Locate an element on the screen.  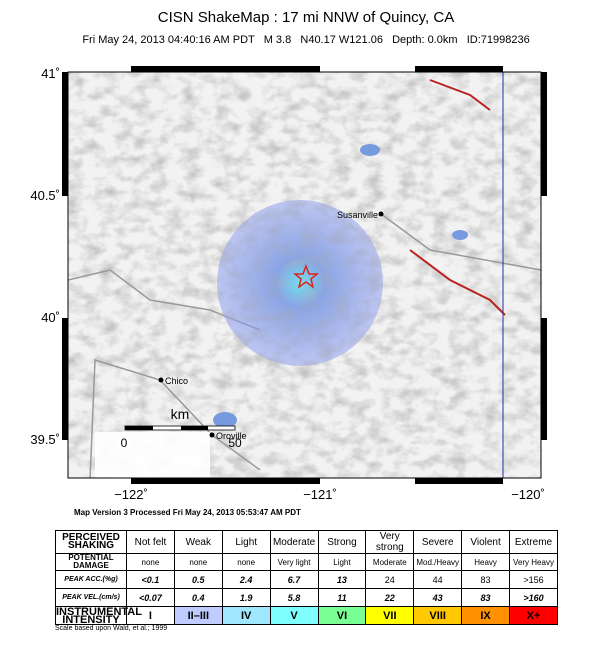
table-cell: Very Heavy is located at coordinates (533, 562).